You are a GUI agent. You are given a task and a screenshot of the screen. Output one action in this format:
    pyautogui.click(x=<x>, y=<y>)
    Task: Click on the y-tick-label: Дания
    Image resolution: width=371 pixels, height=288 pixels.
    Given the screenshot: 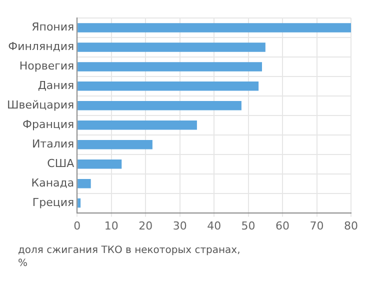 What is the action you would take?
    pyautogui.click(x=56, y=85)
    